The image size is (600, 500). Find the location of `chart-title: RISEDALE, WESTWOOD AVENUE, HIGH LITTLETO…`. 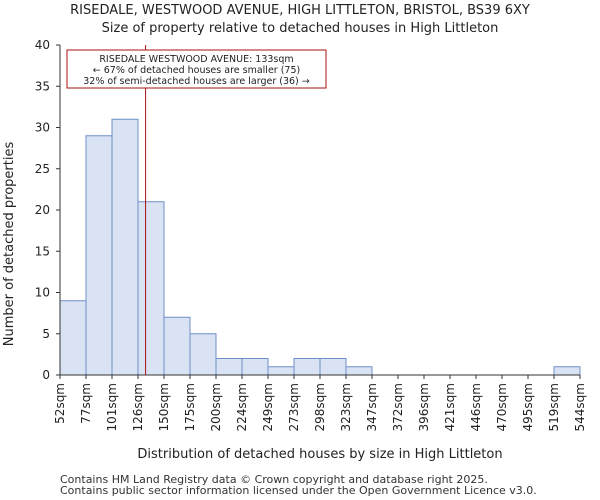

chart-title: RISEDALE, WESTWOOD AVENUE, HIGH LITTLETO… is located at coordinates (300, 10).